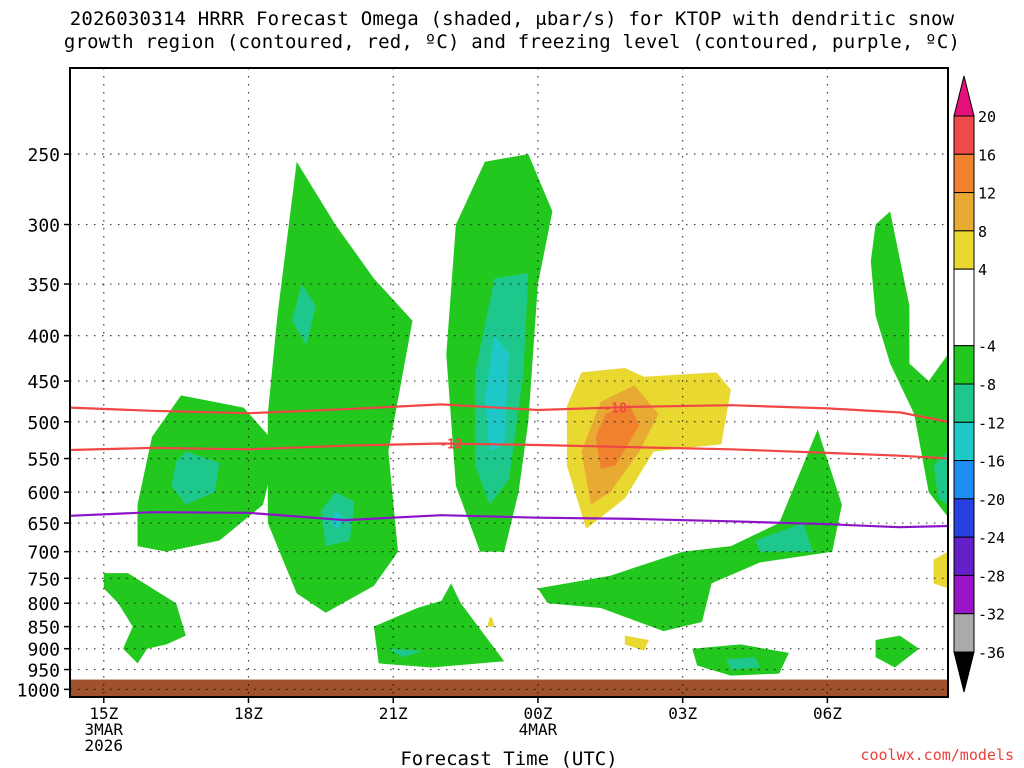  Describe the element at coordinates (43, 493) in the screenshot. I see `y-tick-label: 600` at that location.